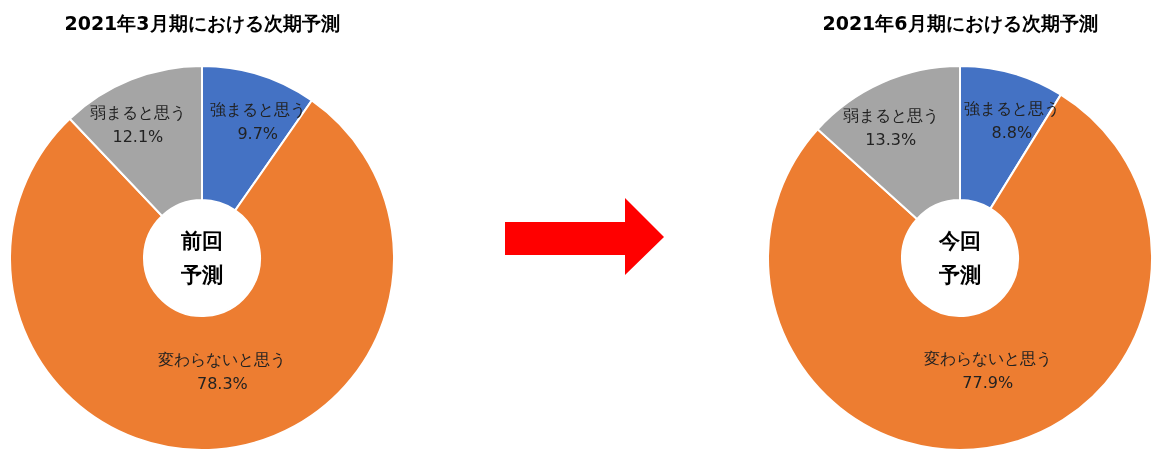 The height and width of the screenshot is (453, 1152). What do you see at coordinates (222, 384) in the screenshot?
I see `data-label: 78.3%` at bounding box center [222, 384].